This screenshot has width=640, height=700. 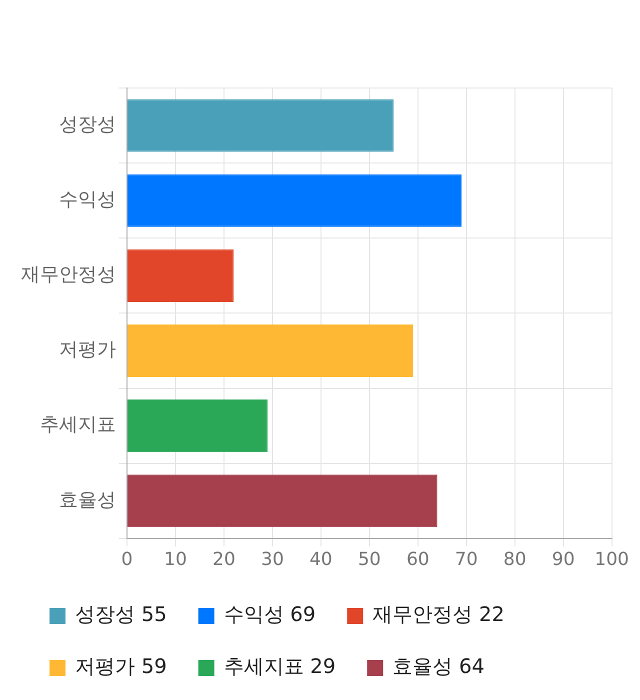 I want to click on legend-label: 추세지표 29, so click(x=280, y=666).